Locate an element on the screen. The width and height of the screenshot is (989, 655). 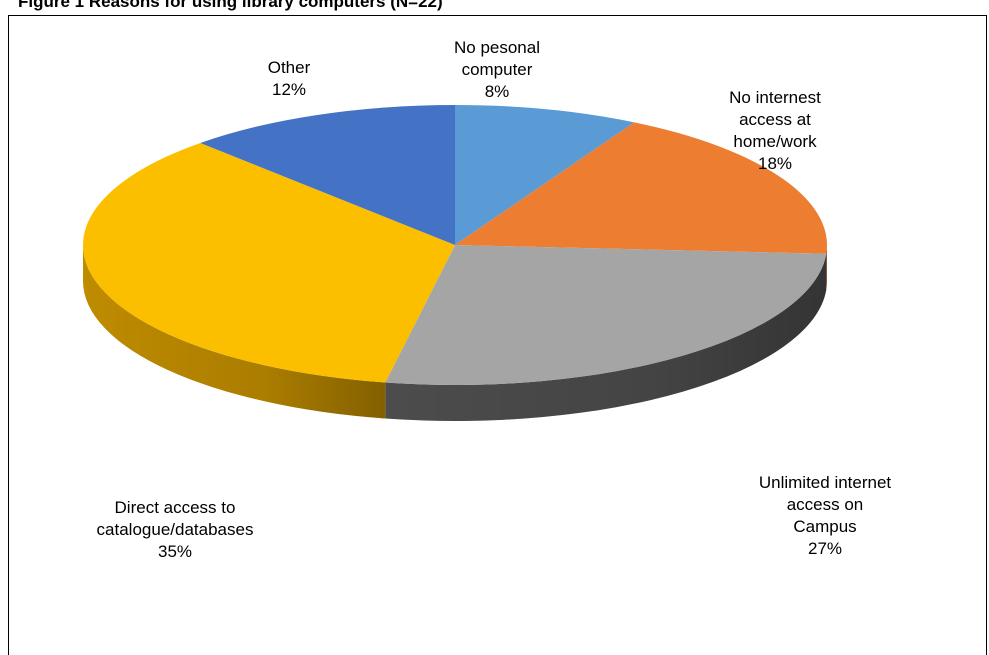
slice-label-2: Unlimited internet access on Campus 27% is located at coordinates (825, 515).